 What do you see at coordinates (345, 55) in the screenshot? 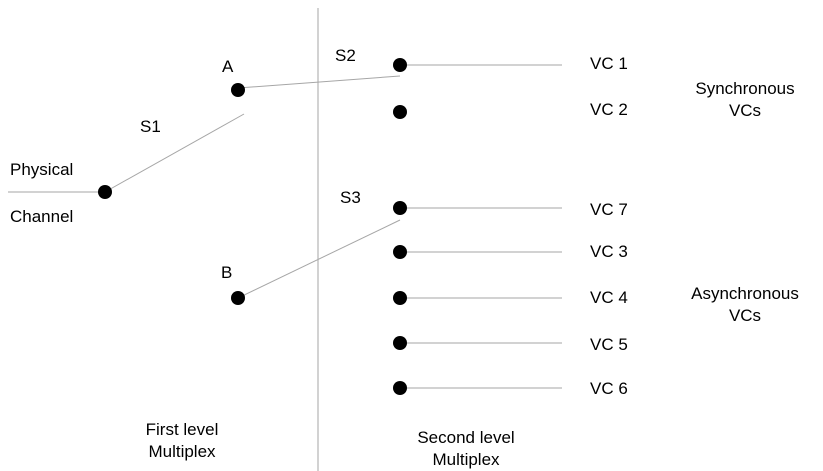
I see `switch-s2-label: S2` at bounding box center [345, 55].